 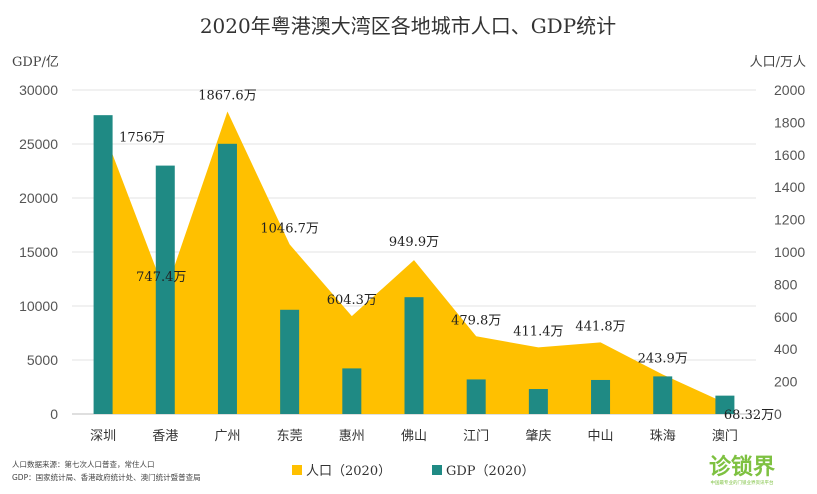 What do you see at coordinates (789, 220) in the screenshot?
I see `right-tick-label: 1200` at bounding box center [789, 220].